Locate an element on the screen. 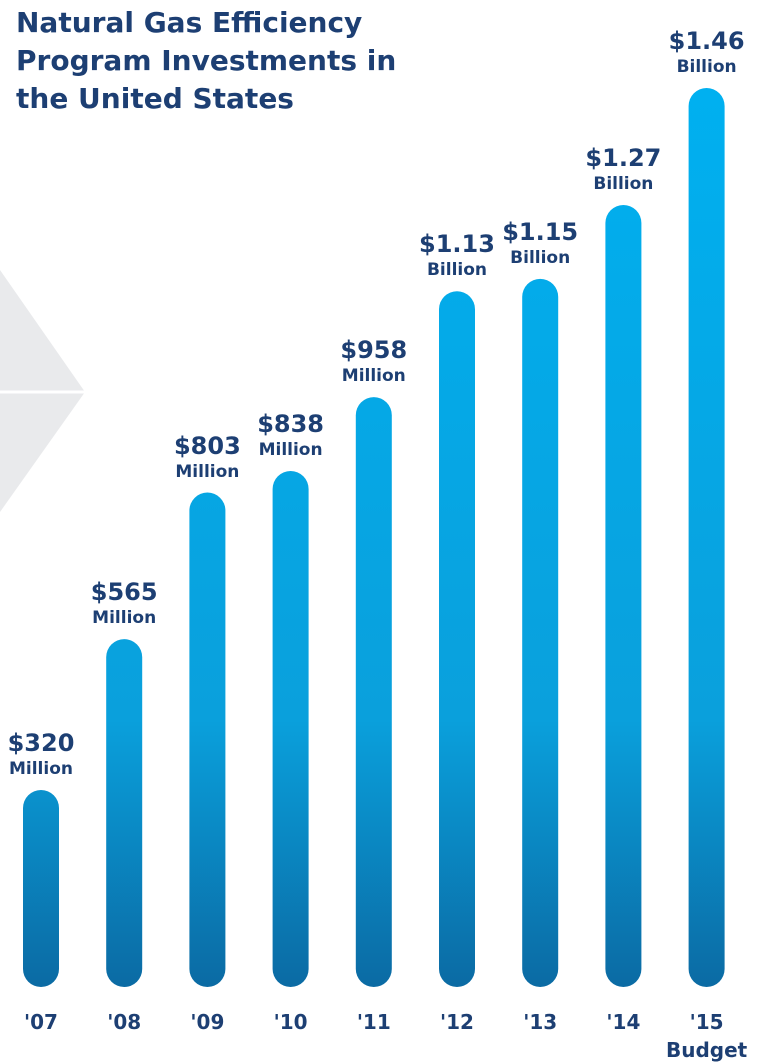 The height and width of the screenshot is (1064, 769). value-label: $1.27 Billion is located at coordinates (623, 169).